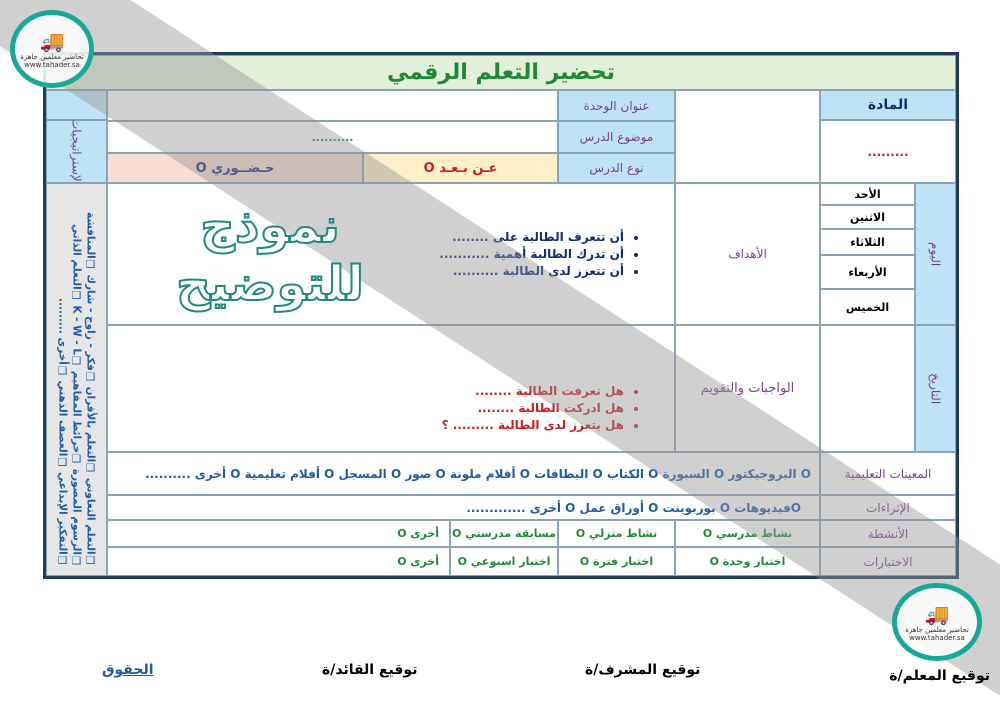 The width and height of the screenshot is (1000, 725). Describe the element at coordinates (867, 217) in the screenshot. I see `day-monday: الاثنين` at that location.